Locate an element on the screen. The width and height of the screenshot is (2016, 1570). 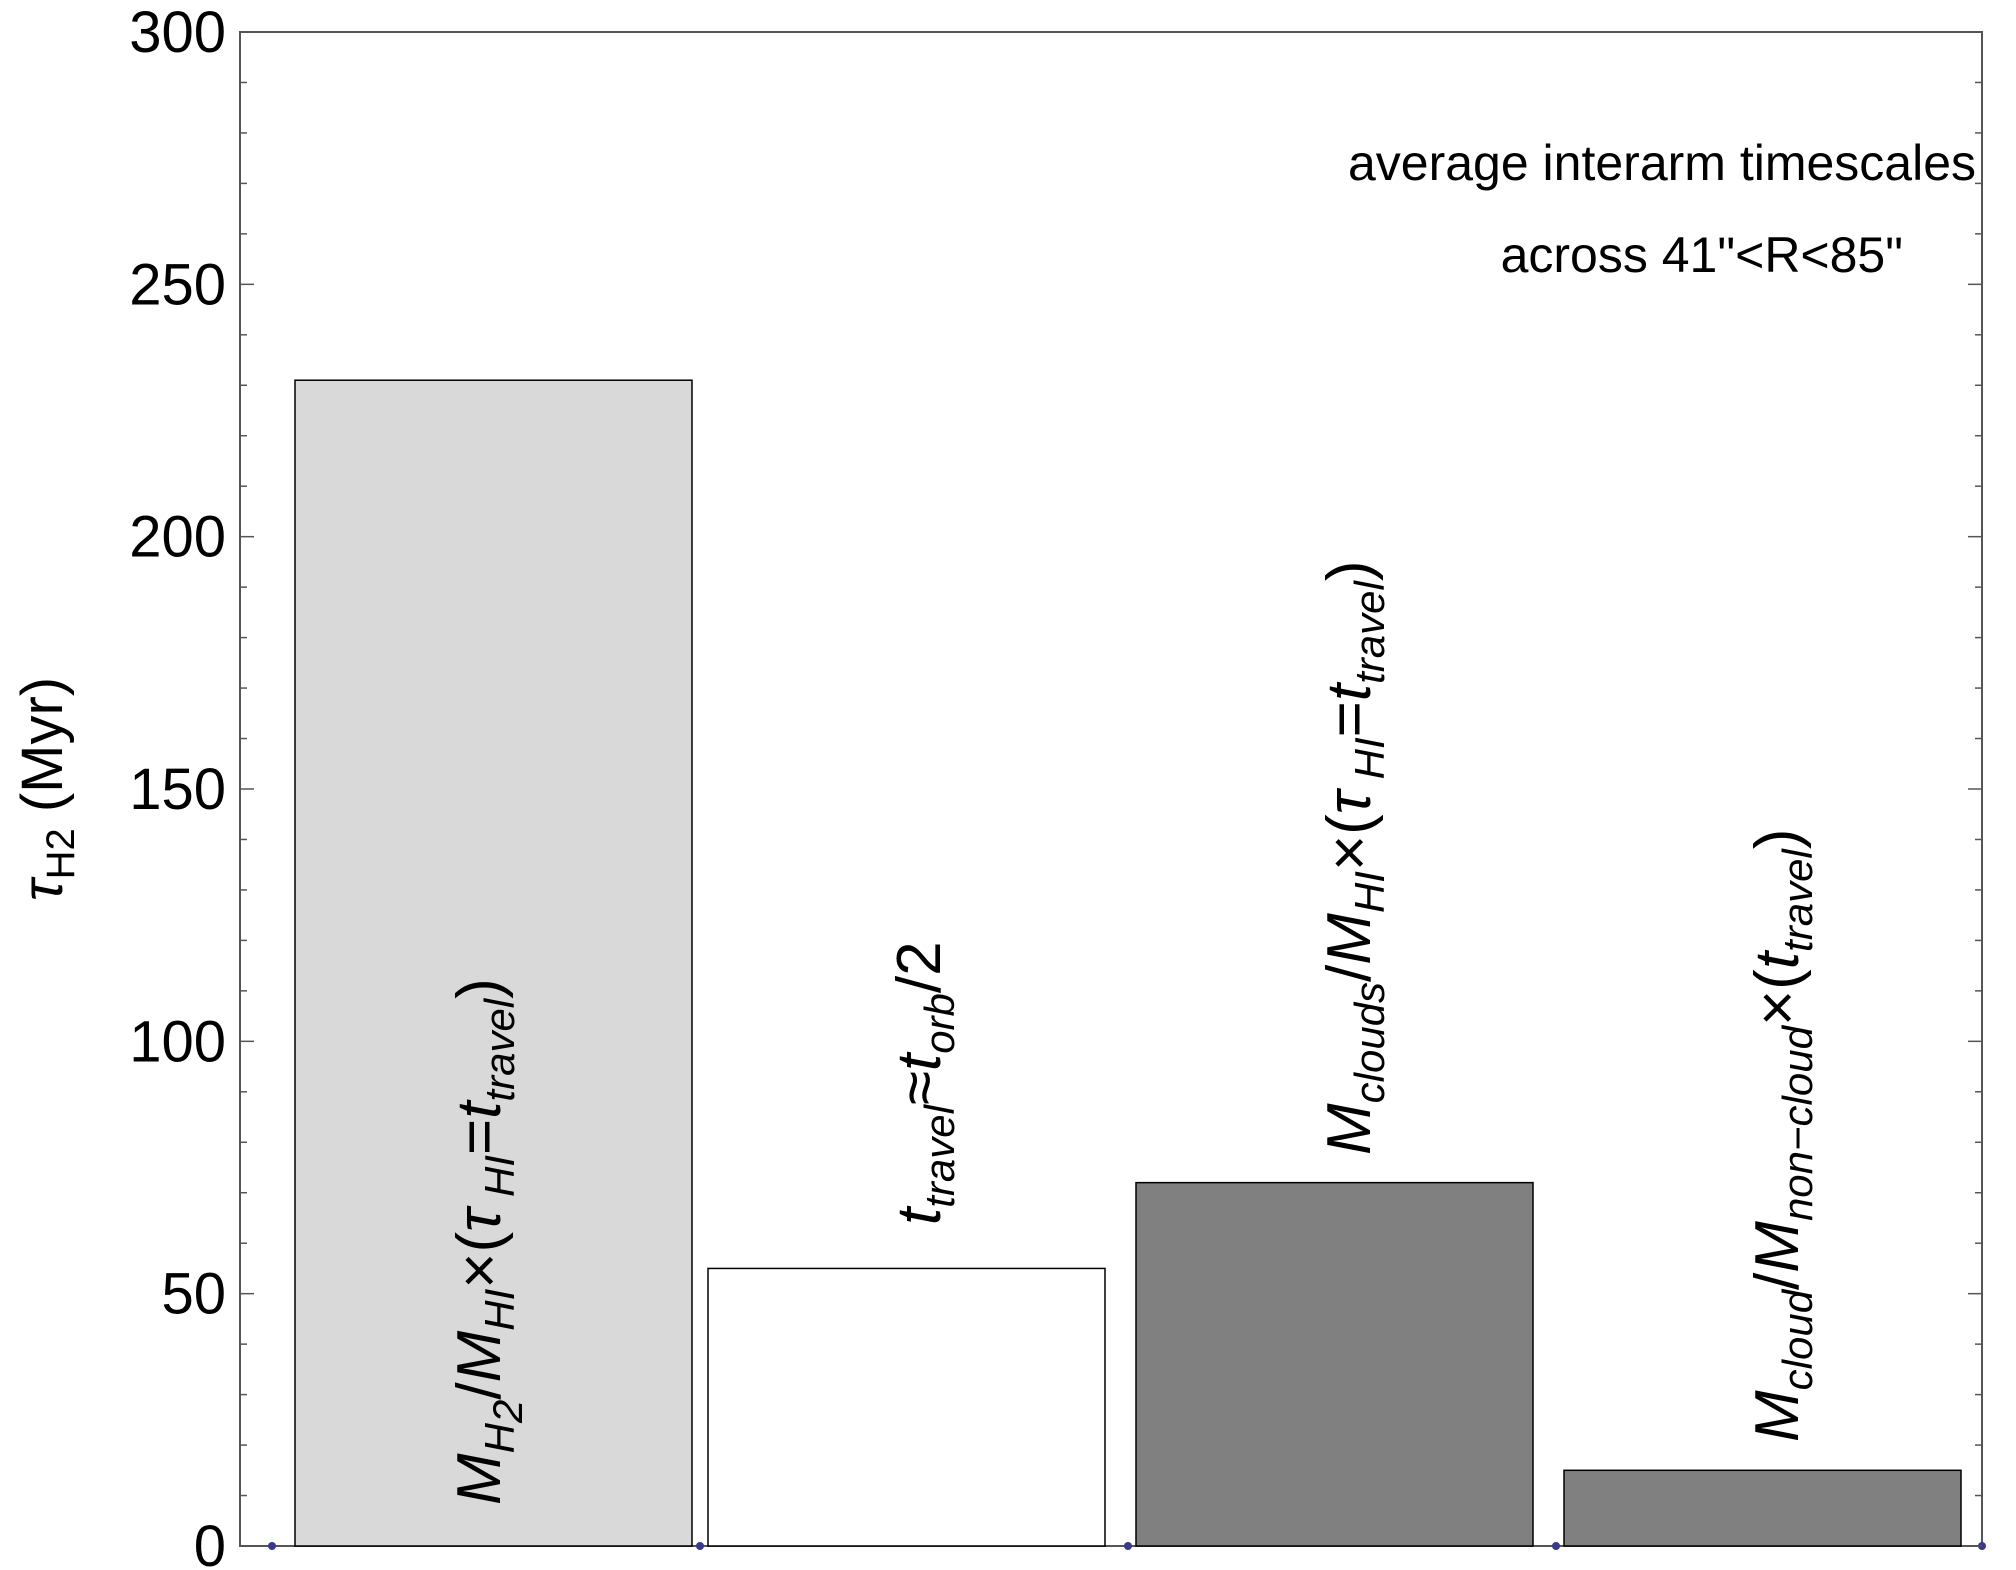
bar-label-2: ttravel≈torb/2 is located at coordinates (924, 1083).